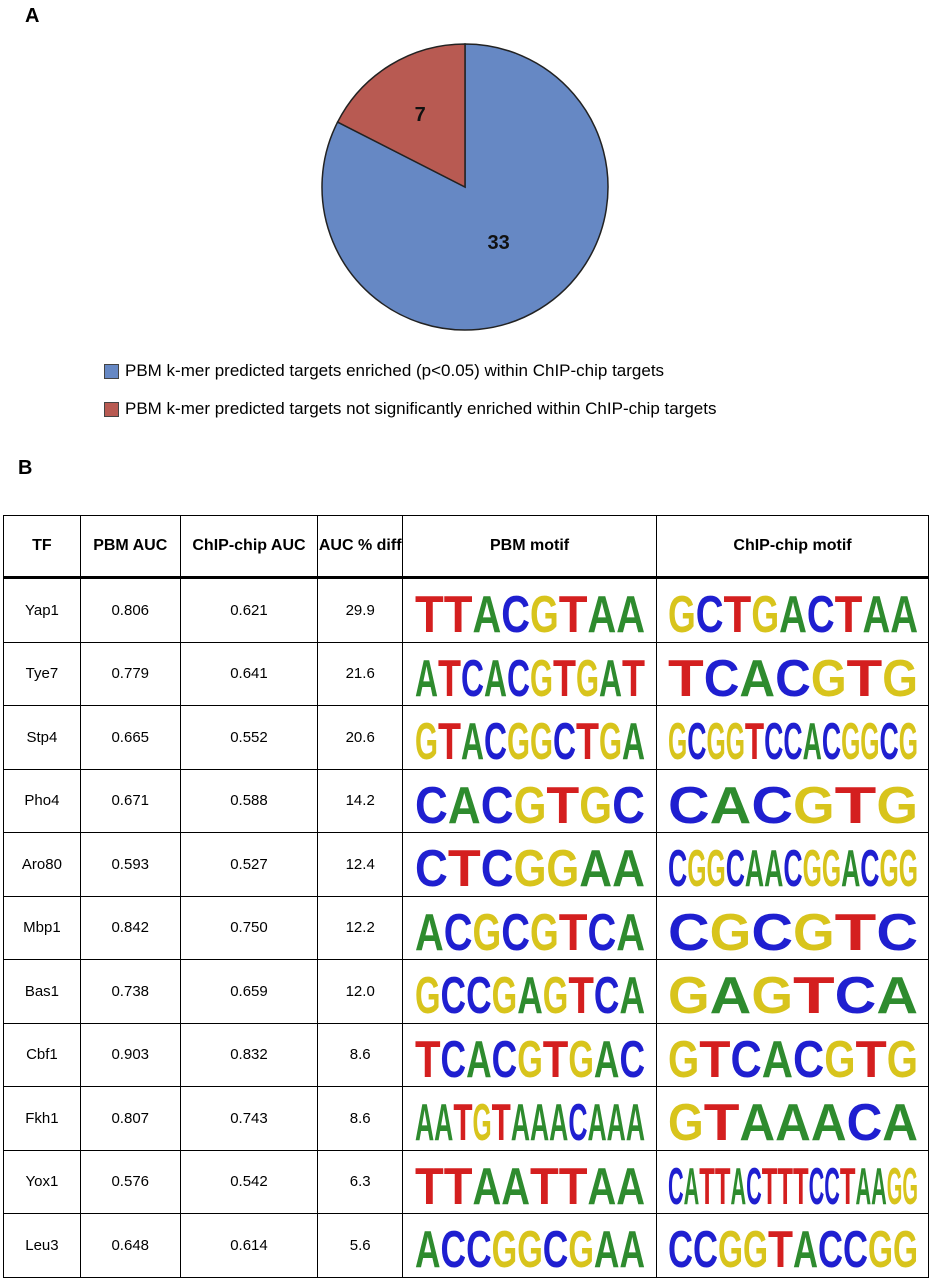  What do you see at coordinates (360, 991) in the screenshot?
I see `table-cell: 12.0` at bounding box center [360, 991].